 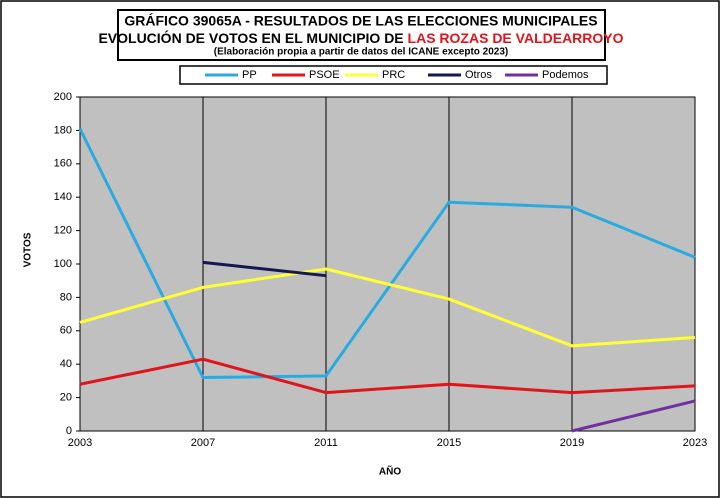 I want to click on title-box, so click(x=361, y=35).